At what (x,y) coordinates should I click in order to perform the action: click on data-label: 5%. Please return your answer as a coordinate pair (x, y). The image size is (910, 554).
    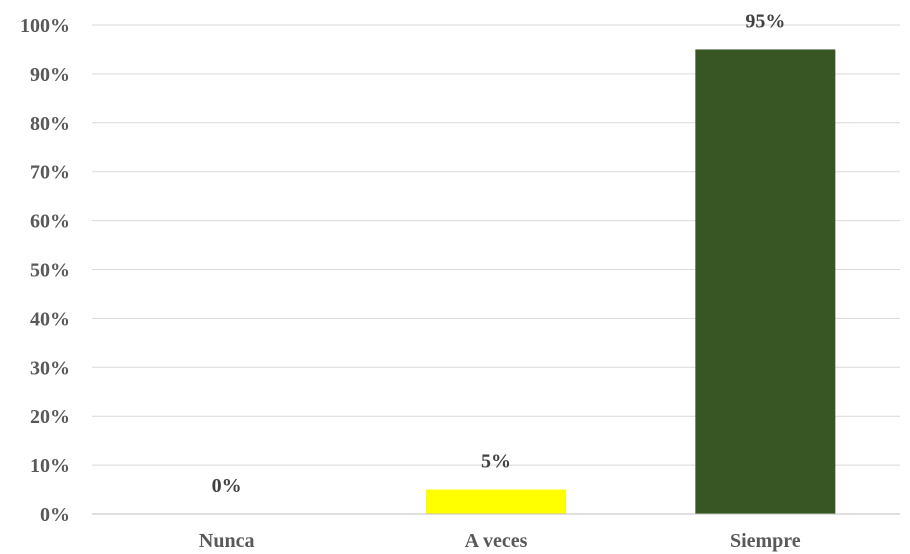
    Looking at the image, I should click on (496, 462).